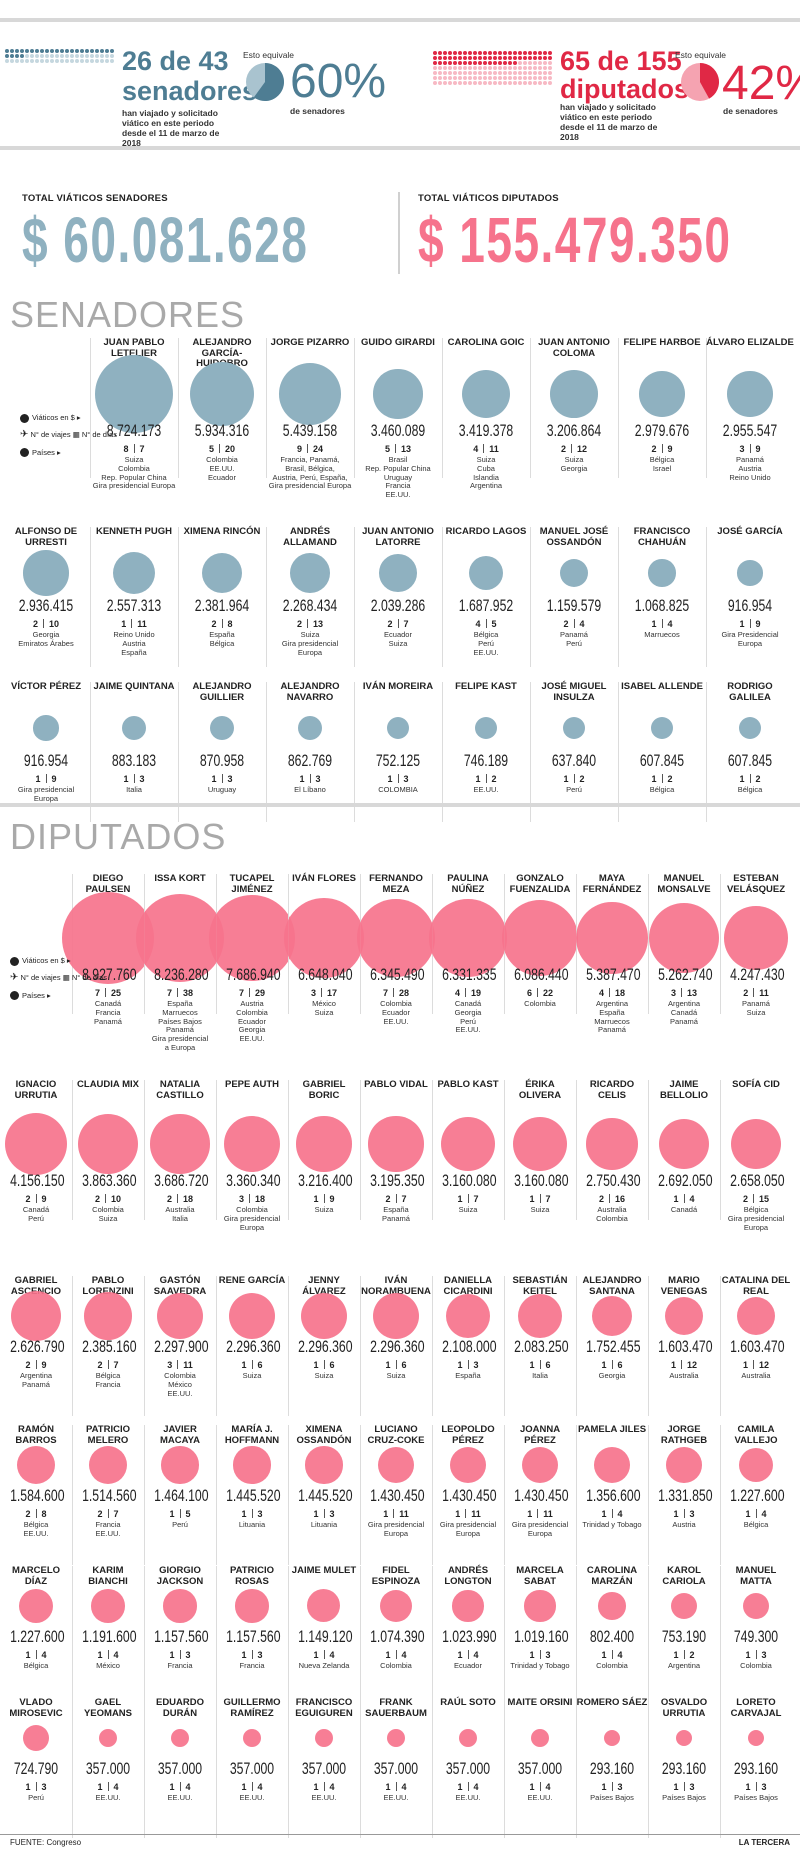 The height and width of the screenshot is (1853, 800). Describe the element at coordinates (662, 430) in the screenshot. I see `amount-label: 2.979.676` at that location.